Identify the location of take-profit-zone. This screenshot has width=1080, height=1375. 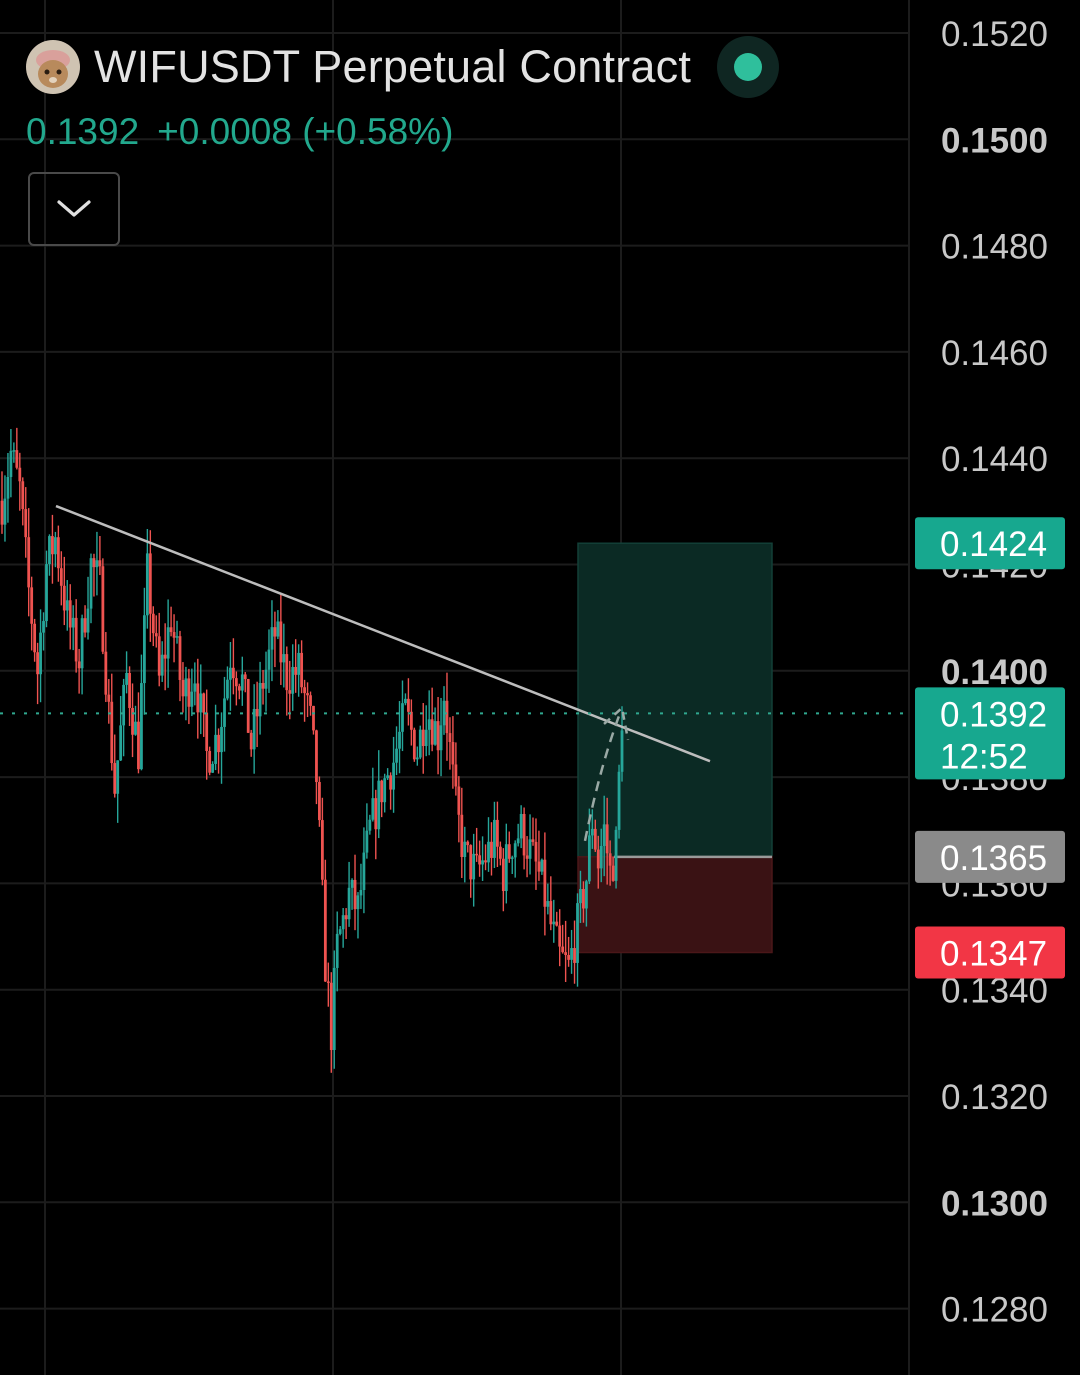
(675, 700).